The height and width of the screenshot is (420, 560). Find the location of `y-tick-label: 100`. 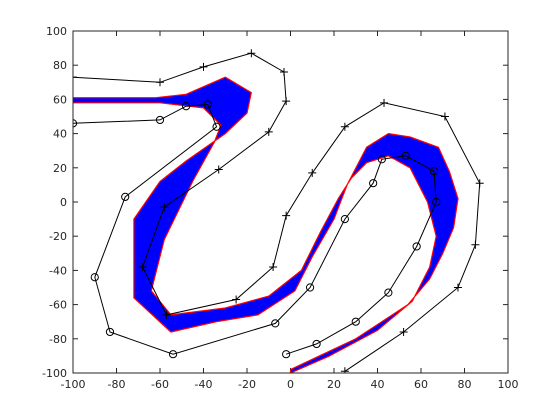

y-tick-label: 100 is located at coordinates (56, 31).